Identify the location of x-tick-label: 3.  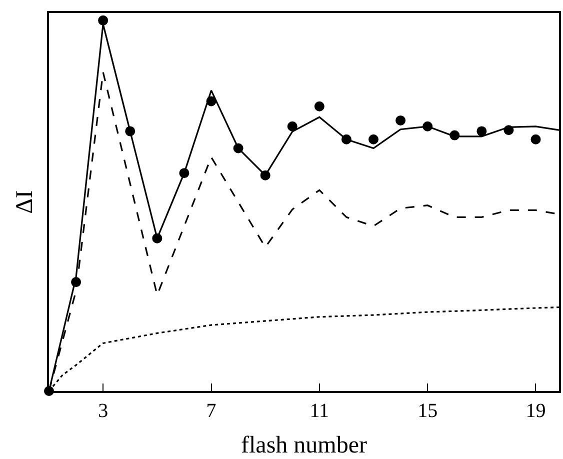
(103, 411).